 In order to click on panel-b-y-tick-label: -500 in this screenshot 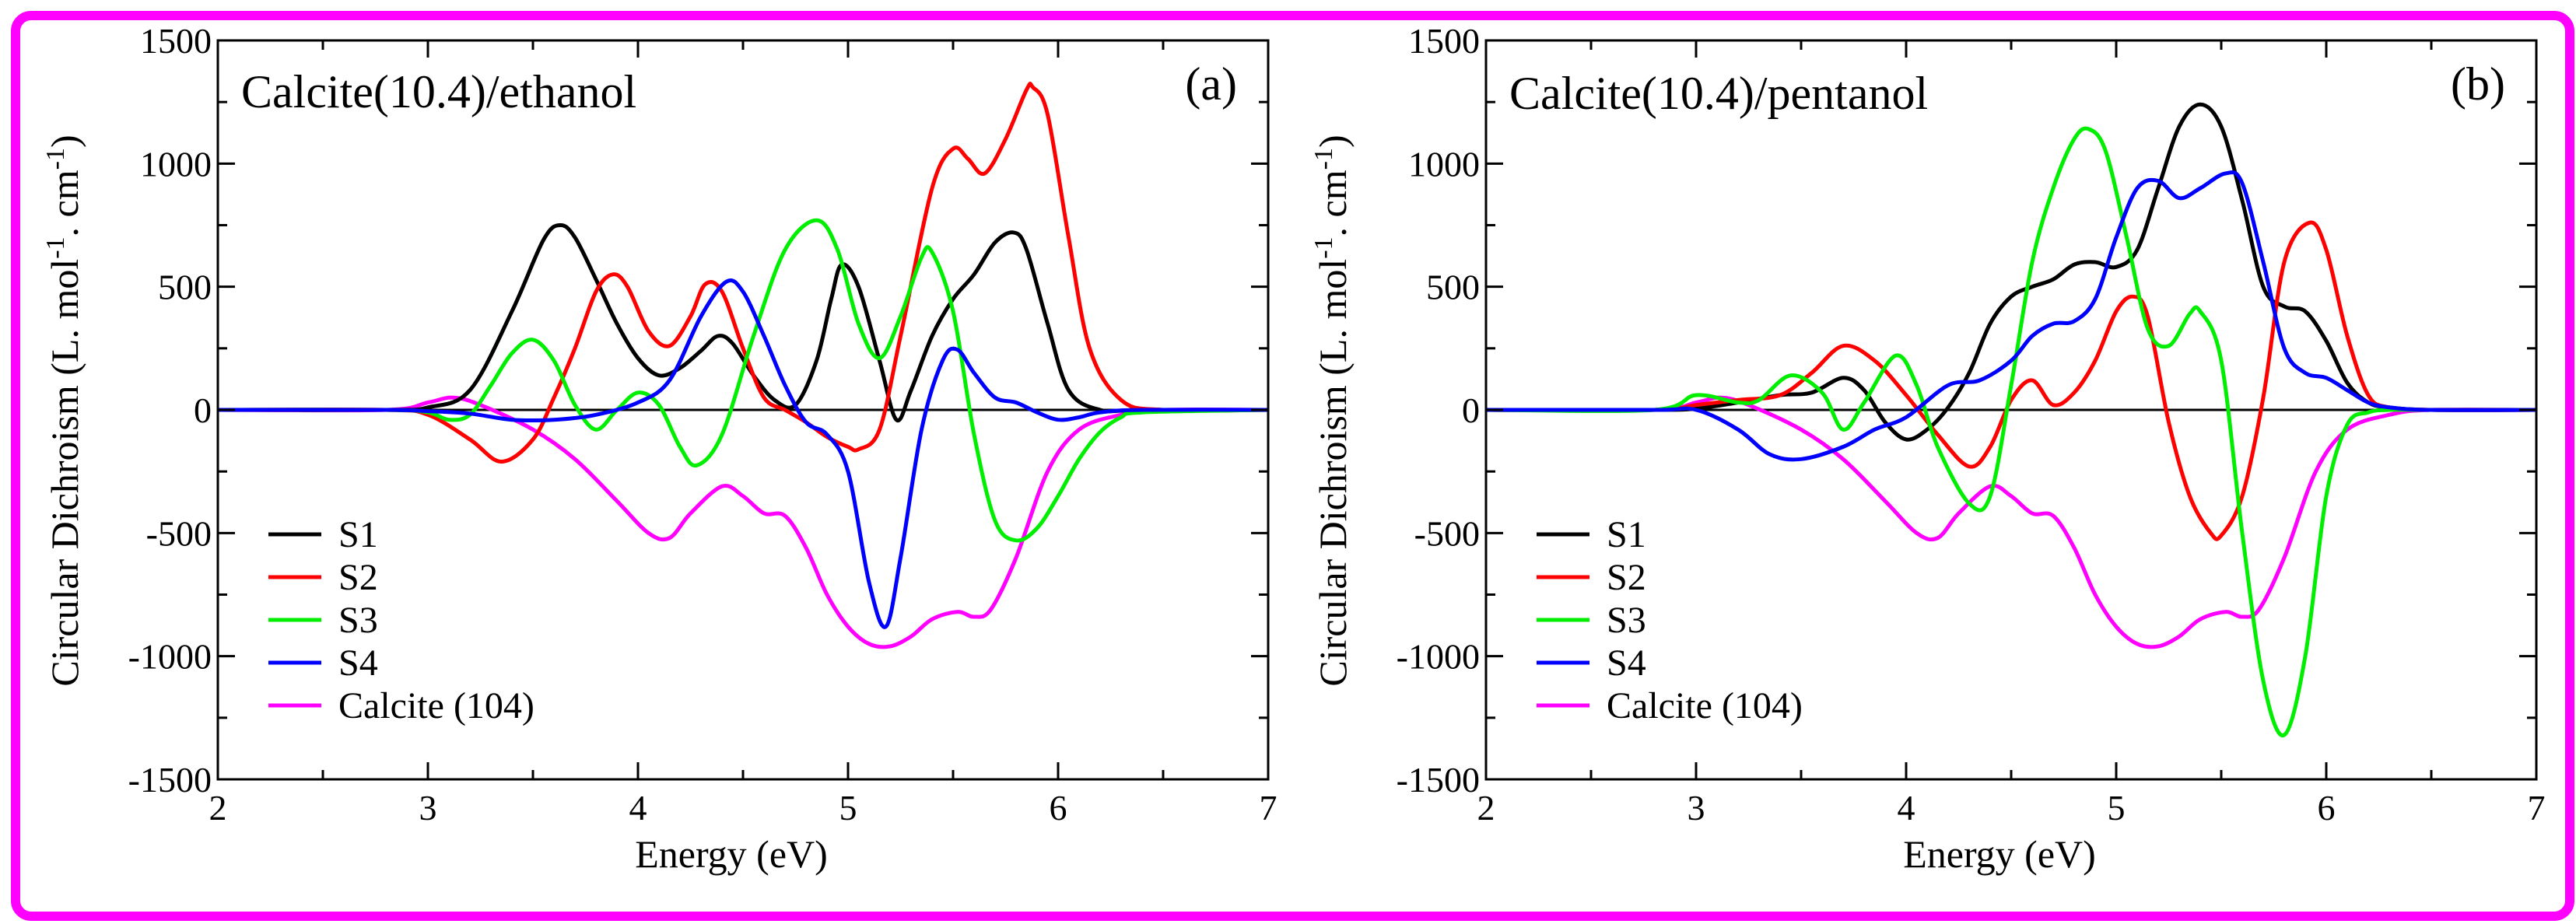, I will do `click(1447, 533)`.